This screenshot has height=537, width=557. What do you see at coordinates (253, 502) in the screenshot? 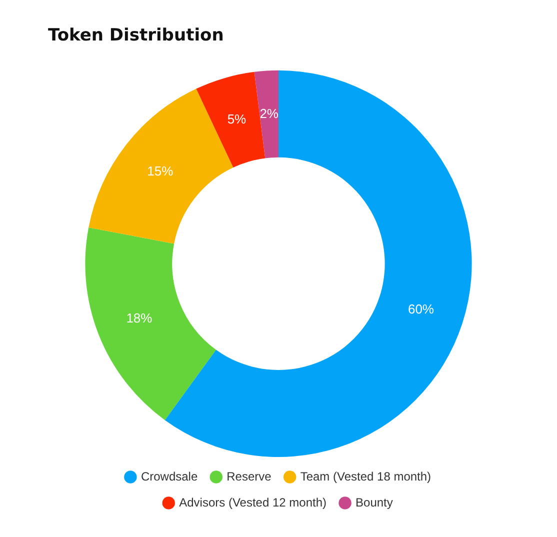
I see `legend-label: Advisors (Vested 12 month)` at bounding box center [253, 502].